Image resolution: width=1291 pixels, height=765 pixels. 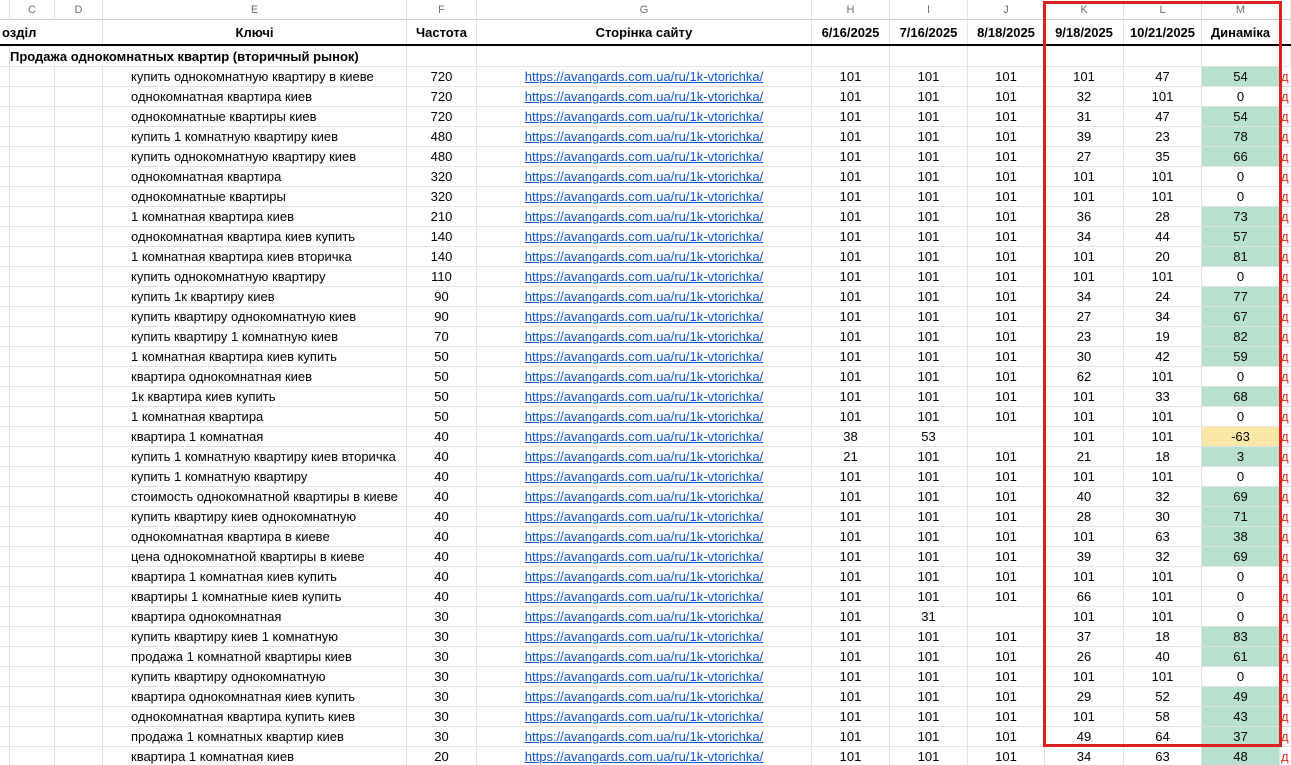 What do you see at coordinates (255, 257) in the screenshot?
I see `cell-key: 1 комнатная квартира киев вторичка` at bounding box center [255, 257].